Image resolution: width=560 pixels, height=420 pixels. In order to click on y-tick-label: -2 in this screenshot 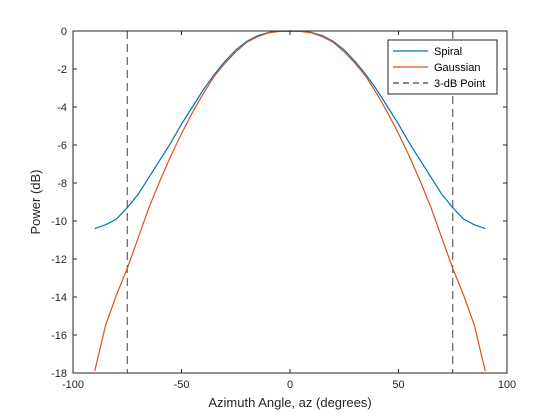, I will do `click(62, 70)`.